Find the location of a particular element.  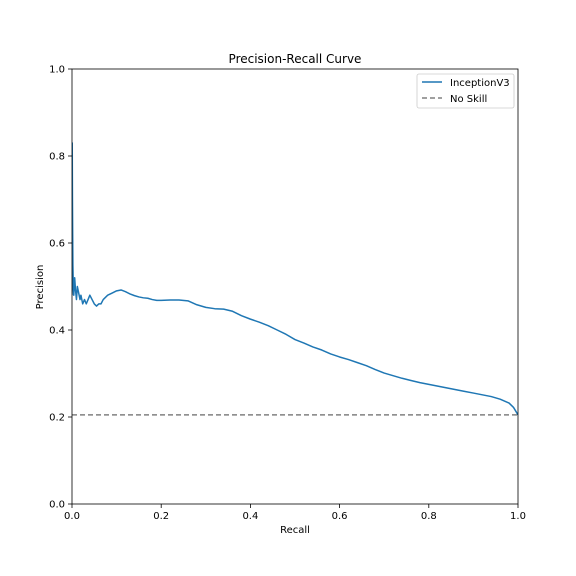

x-tick-label: 0.6 is located at coordinates (340, 516).